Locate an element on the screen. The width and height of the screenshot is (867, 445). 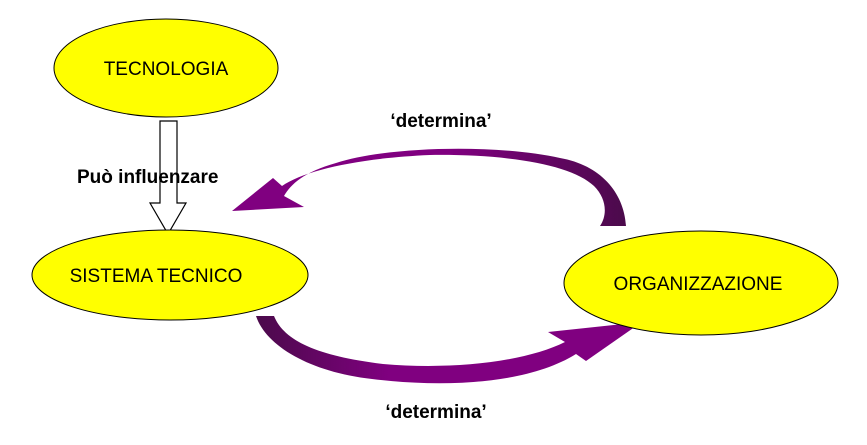
node-sistema-tecnico is located at coordinates (170, 275).